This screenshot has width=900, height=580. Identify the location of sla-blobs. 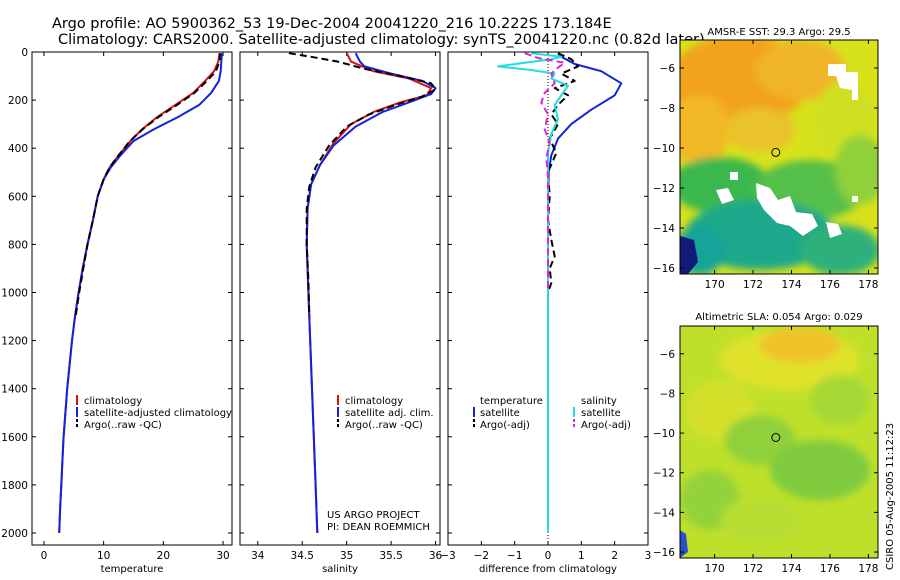
(775, 434).